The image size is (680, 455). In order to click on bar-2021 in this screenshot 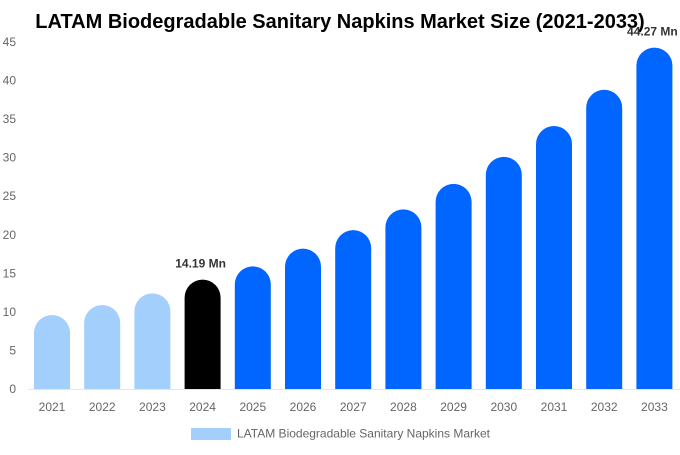, I will do `click(52, 351)`.